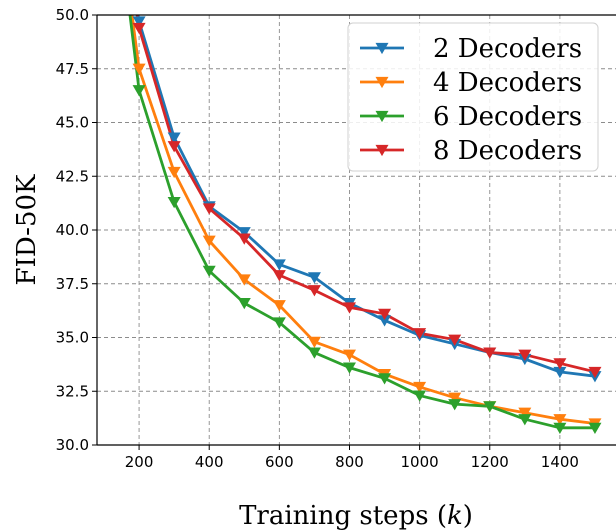  What do you see at coordinates (72, 15) in the screenshot?
I see `y-tick-label: 50.0` at bounding box center [72, 15].